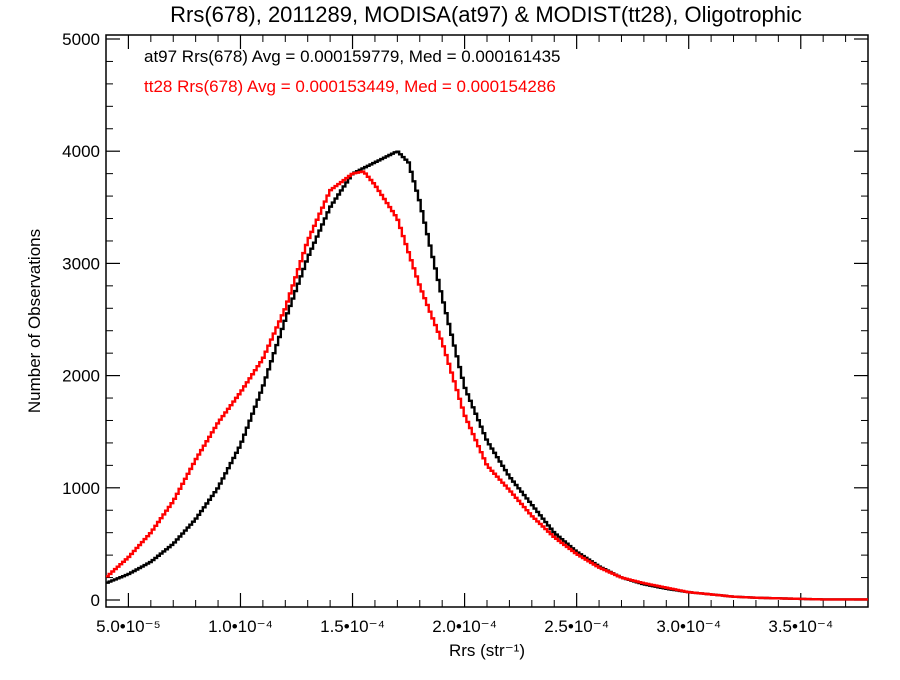 The image size is (900, 680). I want to click on x-tick-label: 2.5•10⁻⁴, so click(576, 626).